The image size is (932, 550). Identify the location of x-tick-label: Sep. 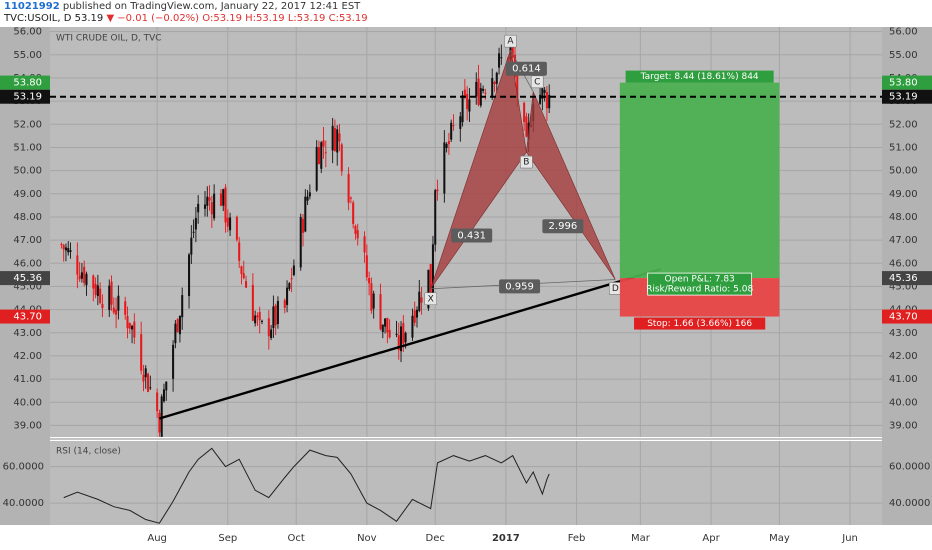
(227, 538).